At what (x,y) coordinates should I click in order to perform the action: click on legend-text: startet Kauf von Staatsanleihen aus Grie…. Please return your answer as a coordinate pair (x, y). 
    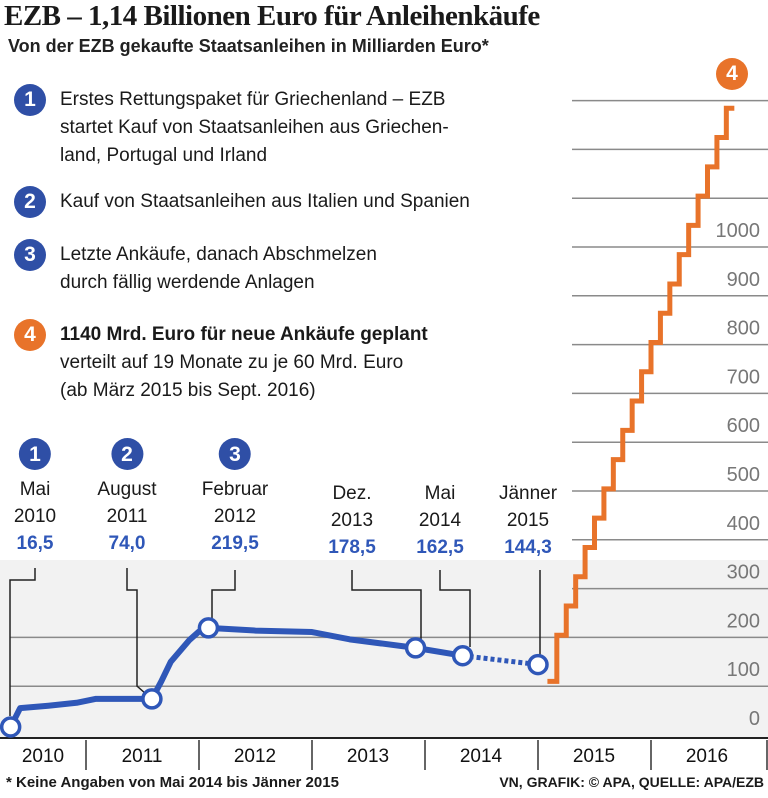
    Looking at the image, I should click on (254, 127).